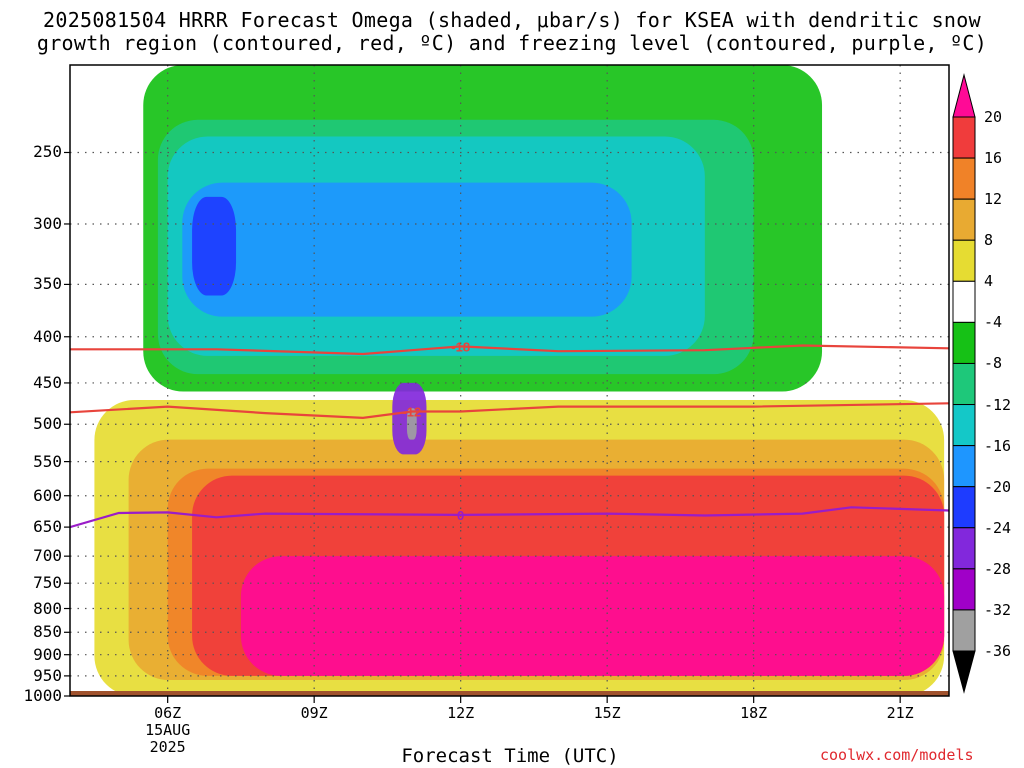  Describe the element at coordinates (510, 756) in the screenshot. I see `x-axis-label: Forecast Time (UTC)` at that location.